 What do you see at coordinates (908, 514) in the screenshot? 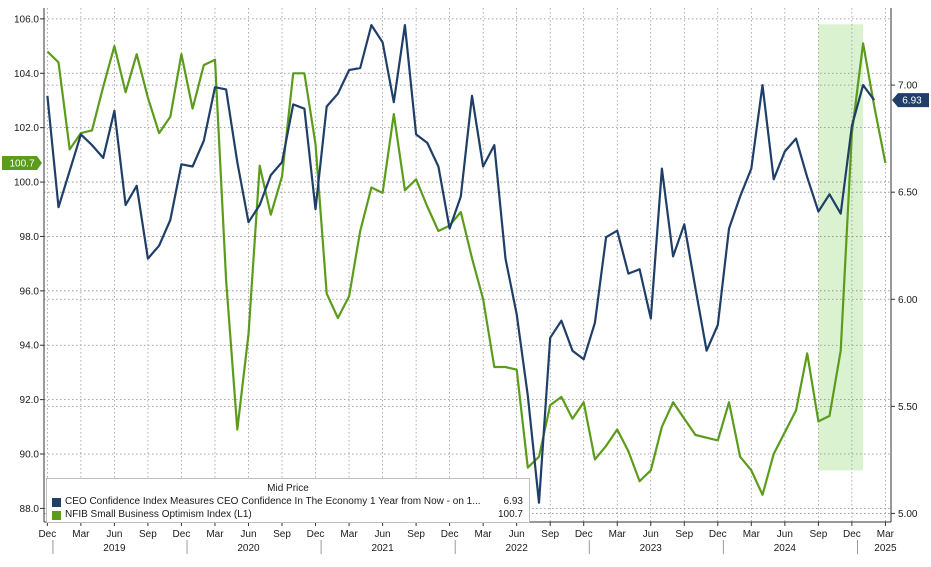
I see `y-tick-label-right-0: 5.00` at bounding box center [908, 514].